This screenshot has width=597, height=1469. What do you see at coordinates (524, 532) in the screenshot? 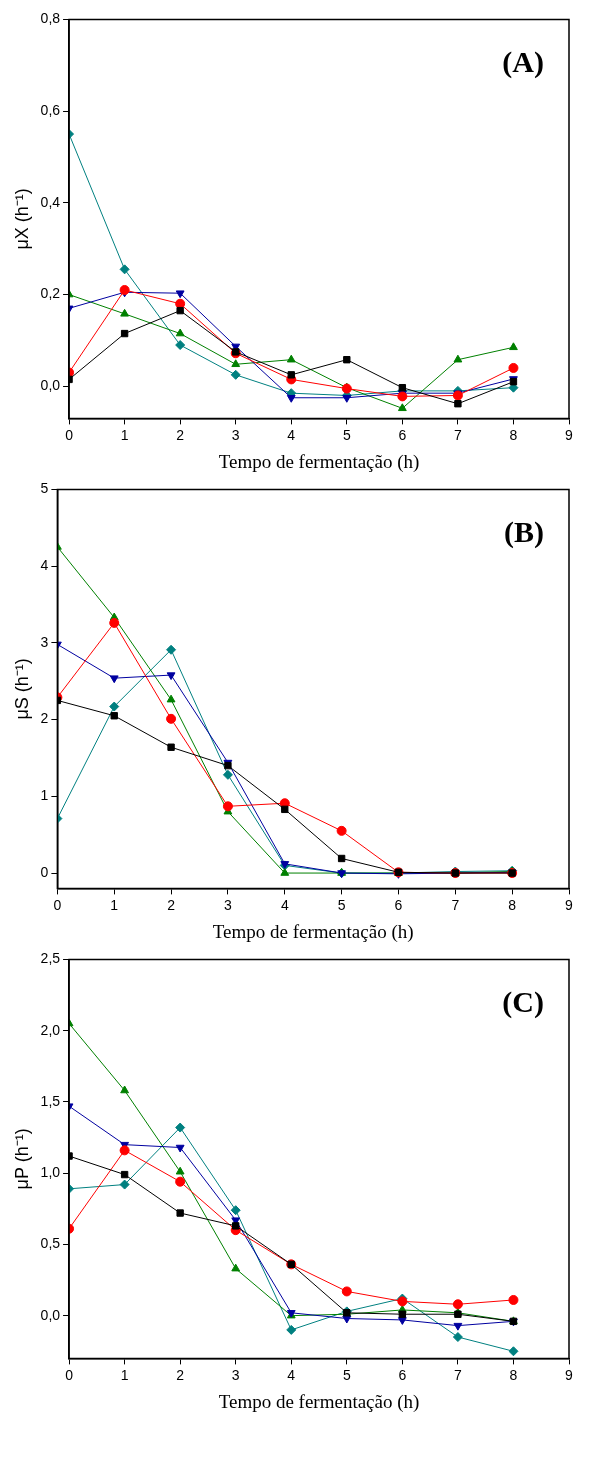
I see `annotation: (B)` at bounding box center [524, 532].